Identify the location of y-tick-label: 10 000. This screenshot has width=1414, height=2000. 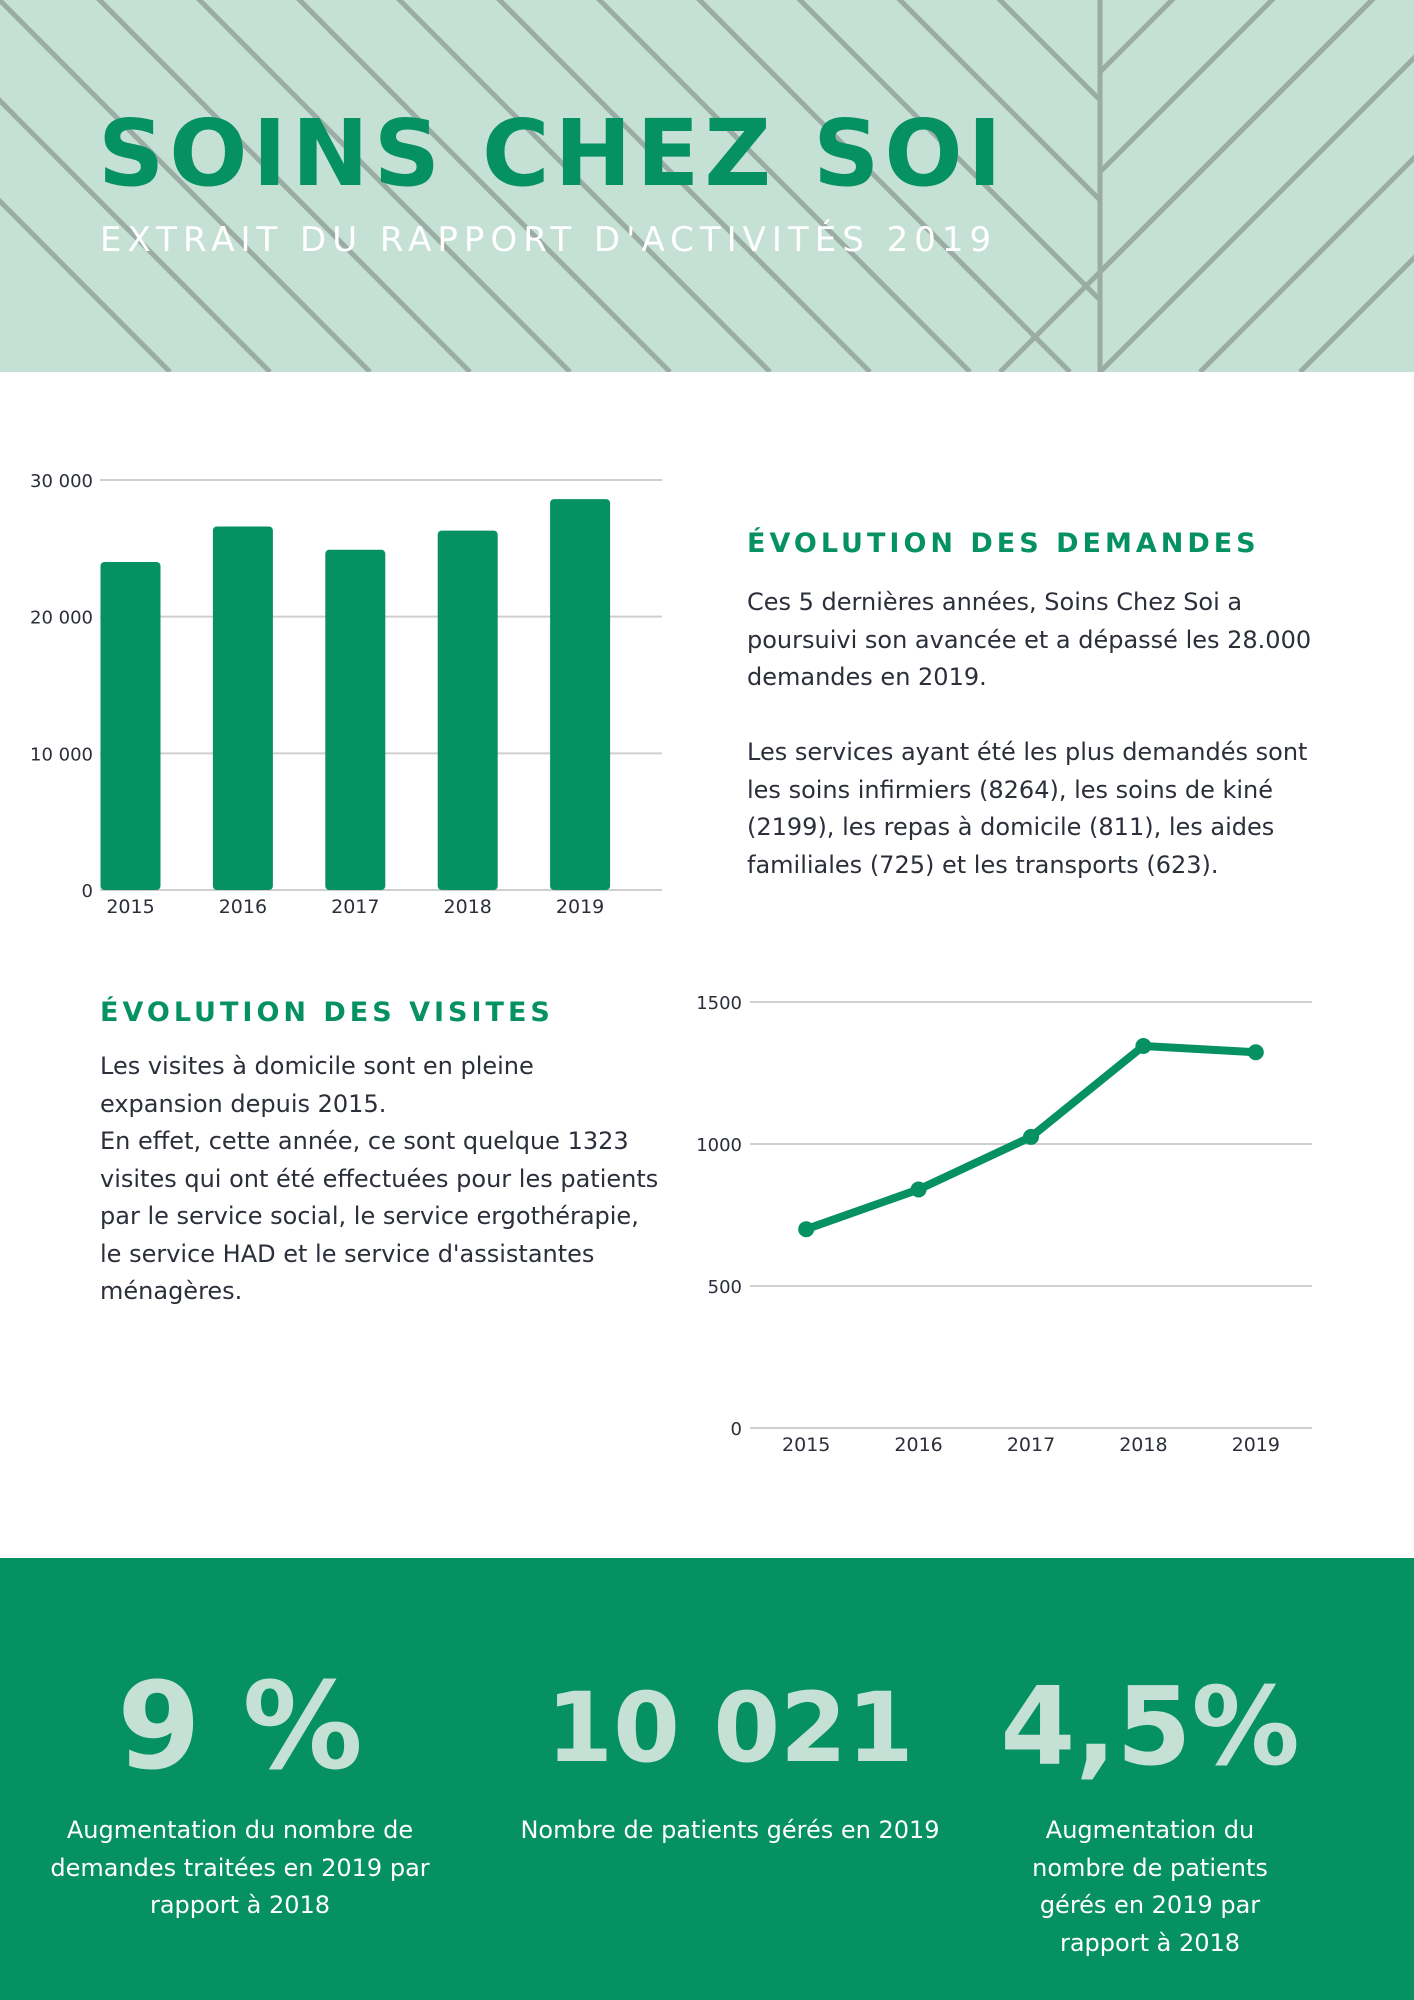
(61, 754).